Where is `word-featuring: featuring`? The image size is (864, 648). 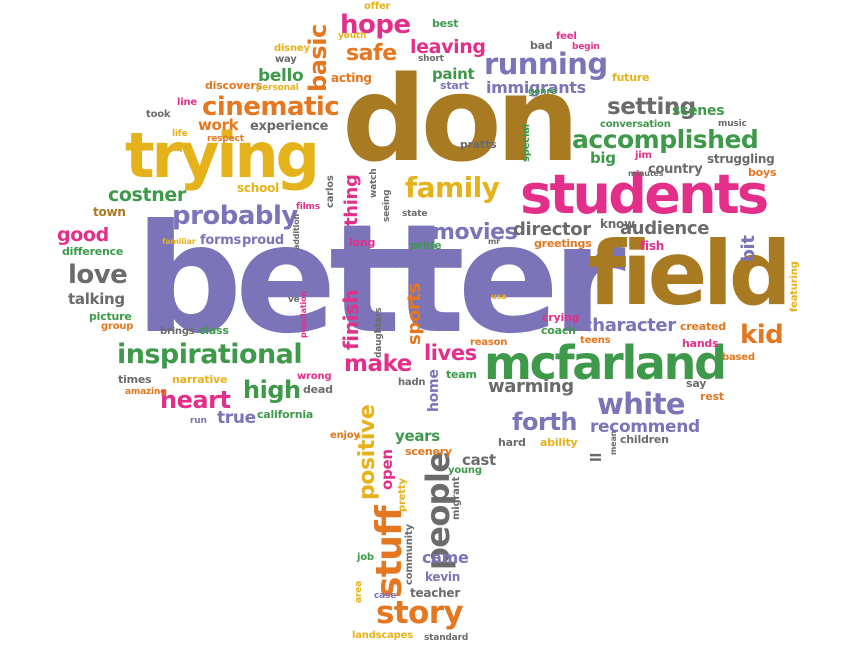
word-featuring: featuring is located at coordinates (794, 286).